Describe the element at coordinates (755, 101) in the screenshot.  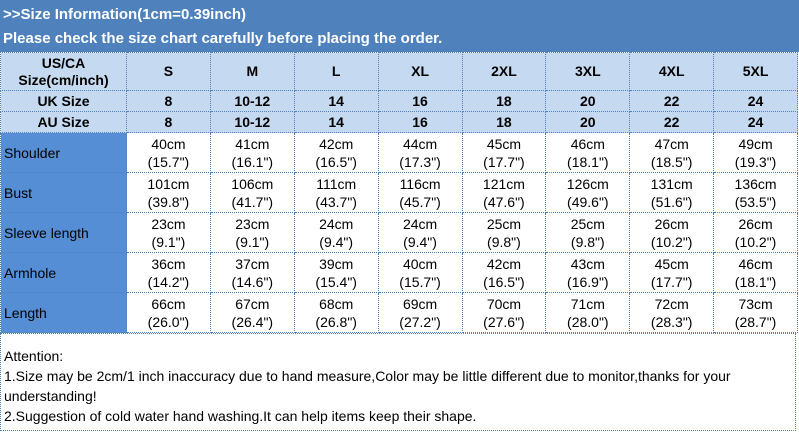
I see `uk-size-value: 24` at that location.